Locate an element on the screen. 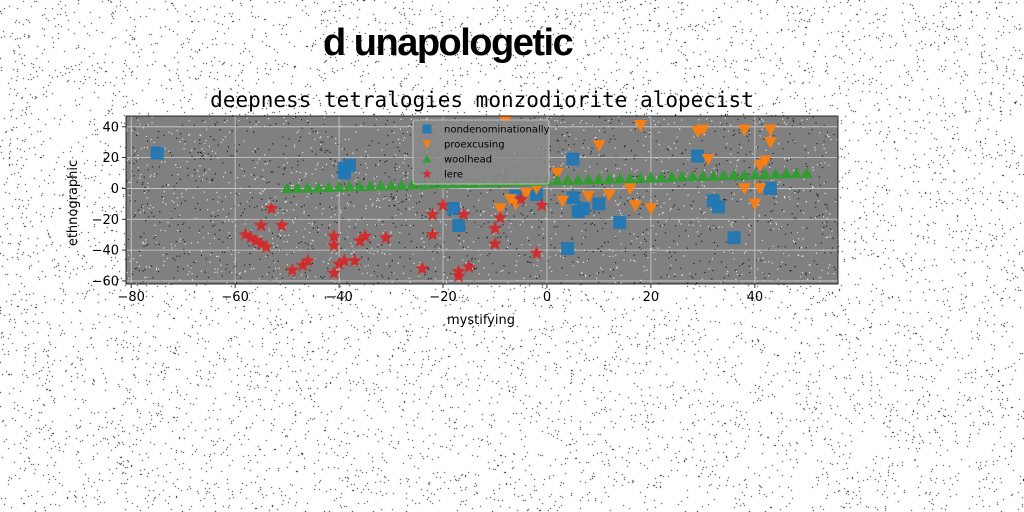 This screenshot has height=512, width=1024. series-lere is located at coordinates (393, 237).